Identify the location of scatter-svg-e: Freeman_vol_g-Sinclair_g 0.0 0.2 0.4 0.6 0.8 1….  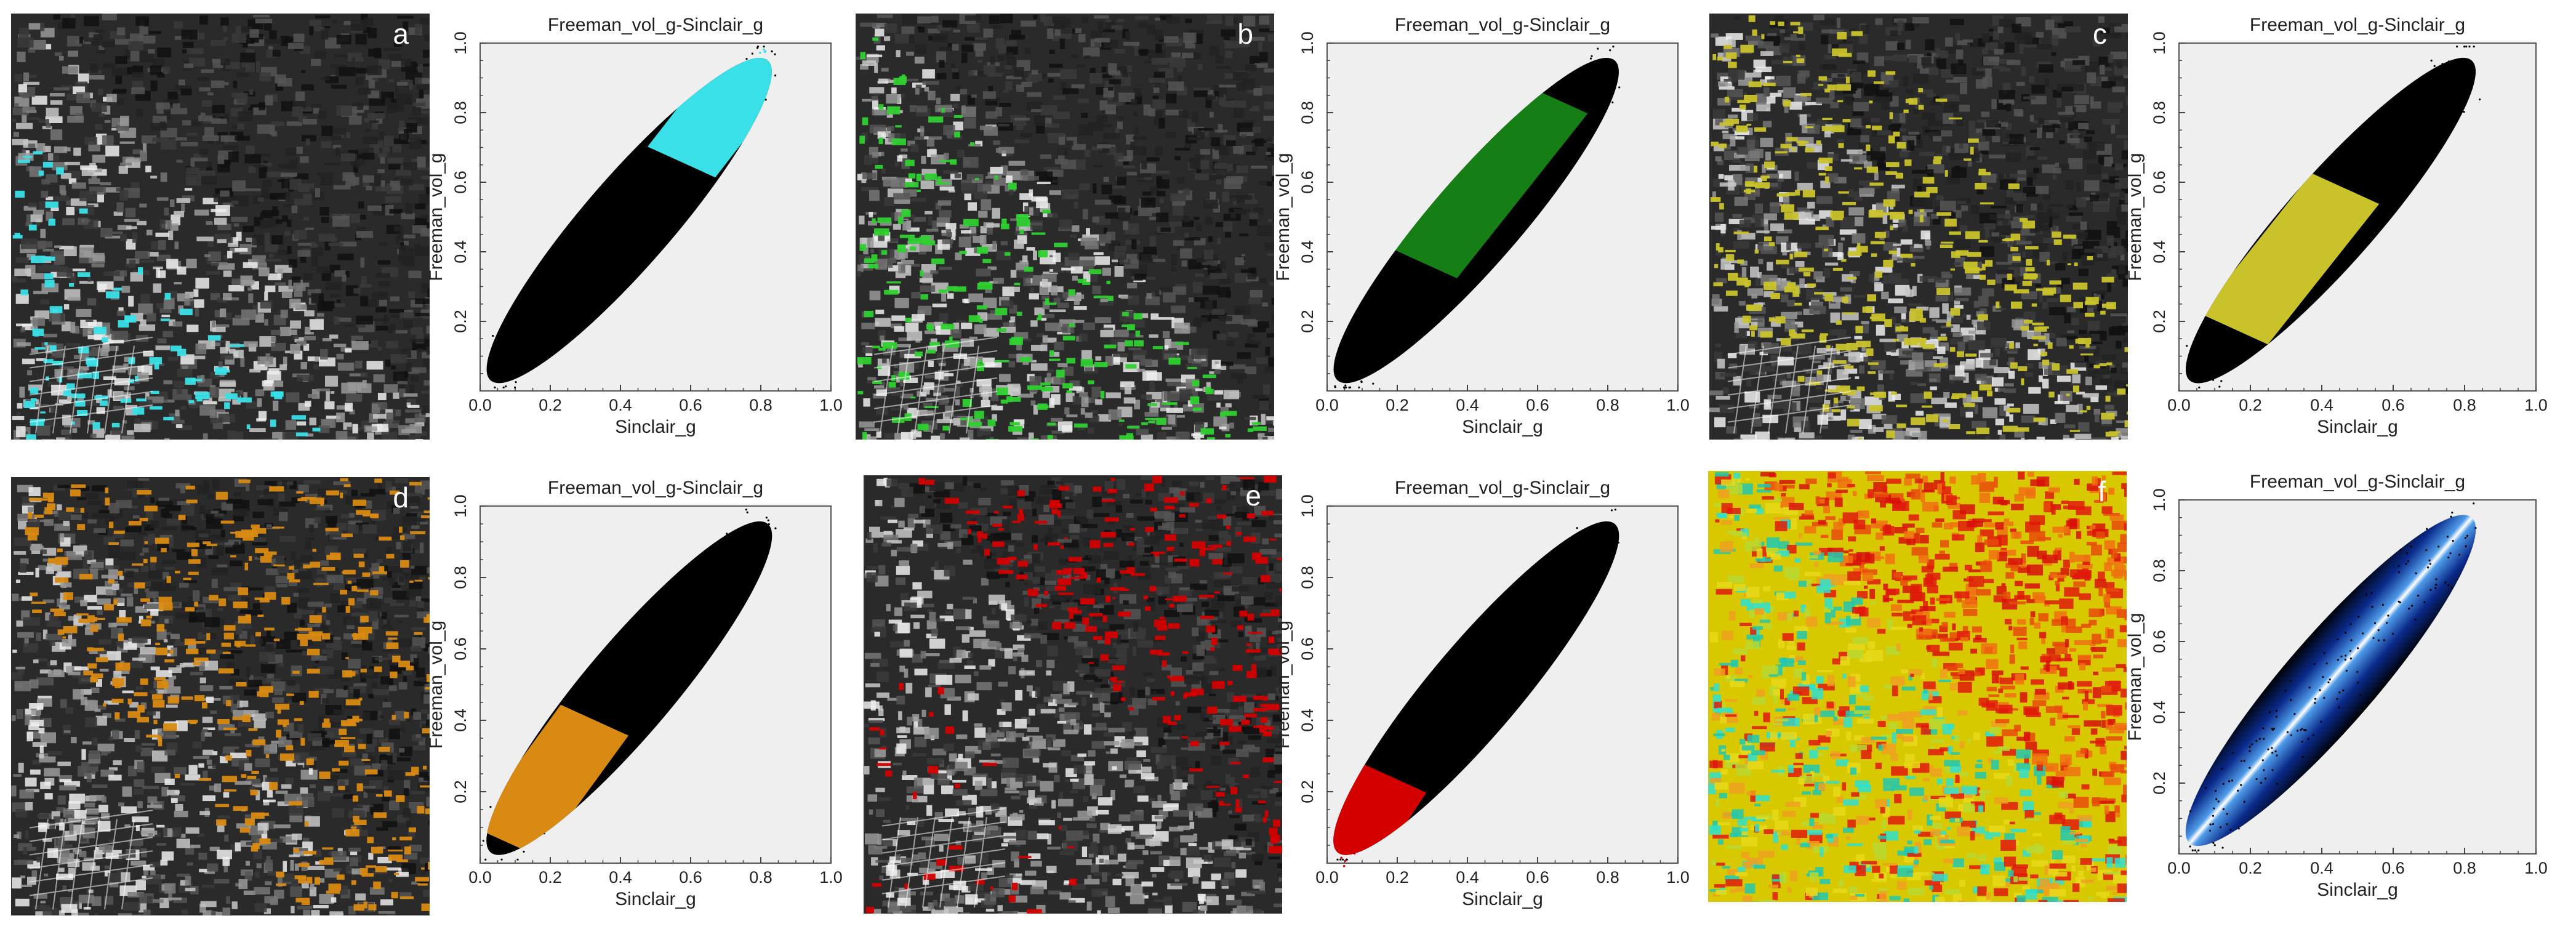
(1481, 693).